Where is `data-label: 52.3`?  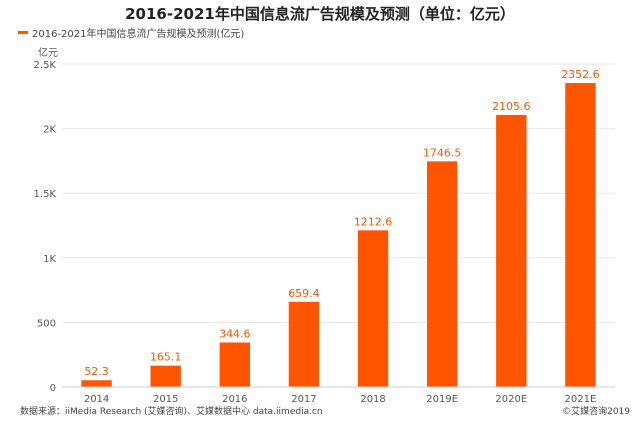
data-label: 52.3 is located at coordinates (96, 371).